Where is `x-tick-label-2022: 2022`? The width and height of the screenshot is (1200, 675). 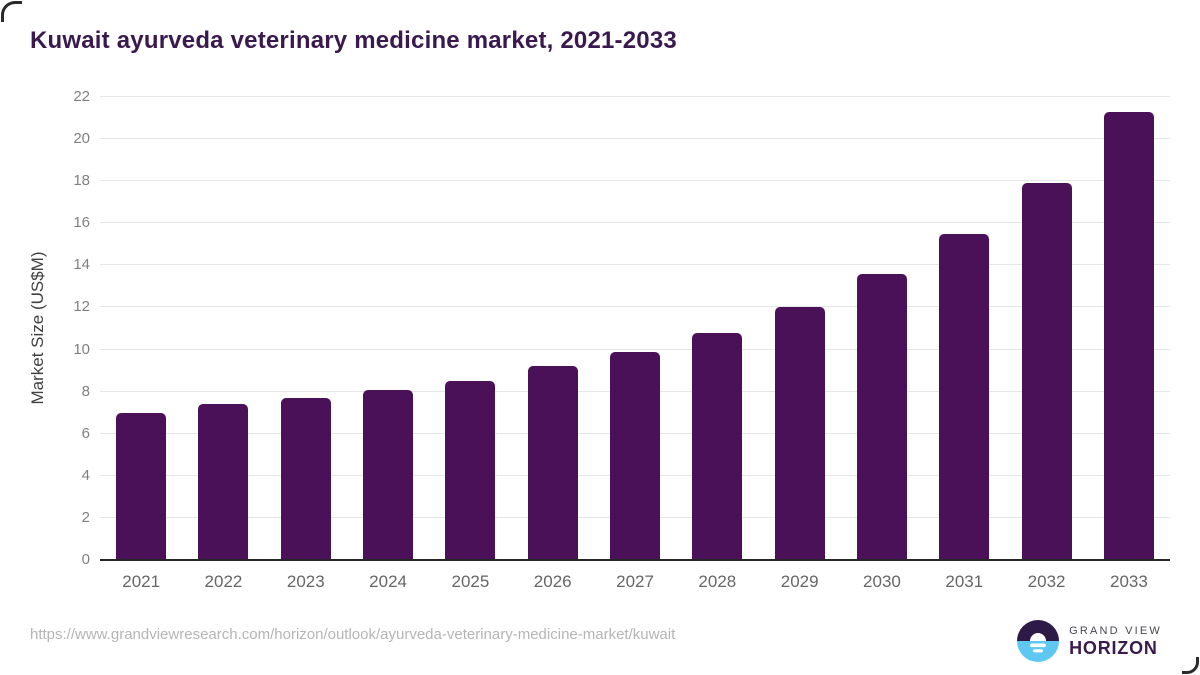 x-tick-label-2022: 2022 is located at coordinates (223, 581).